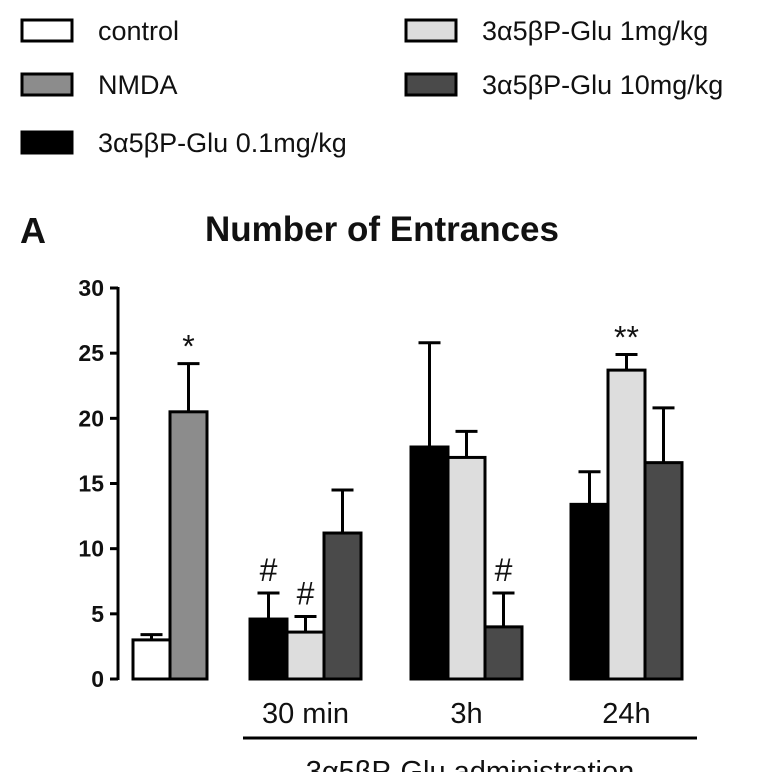  I want to click on legend-swatch-3-5-p-glu-1mg-kg, so click(431, 30).